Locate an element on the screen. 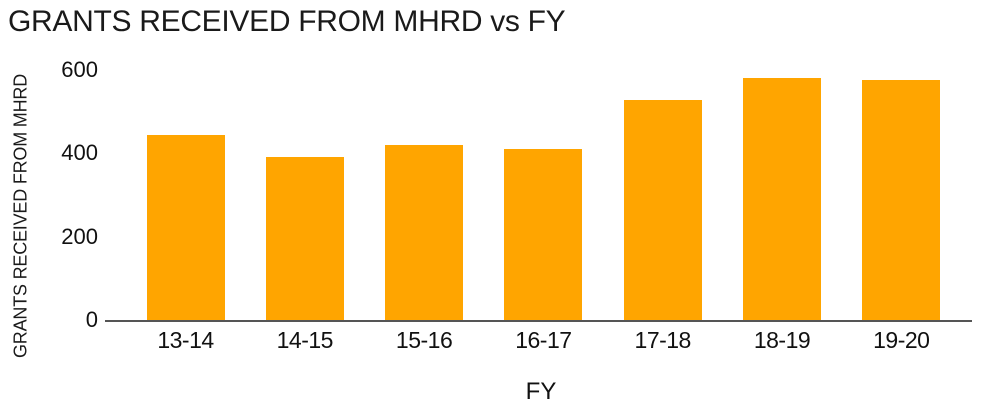  chart-title: GRANTS RECEIVED FROM MHRD vs FY is located at coordinates (287, 21).